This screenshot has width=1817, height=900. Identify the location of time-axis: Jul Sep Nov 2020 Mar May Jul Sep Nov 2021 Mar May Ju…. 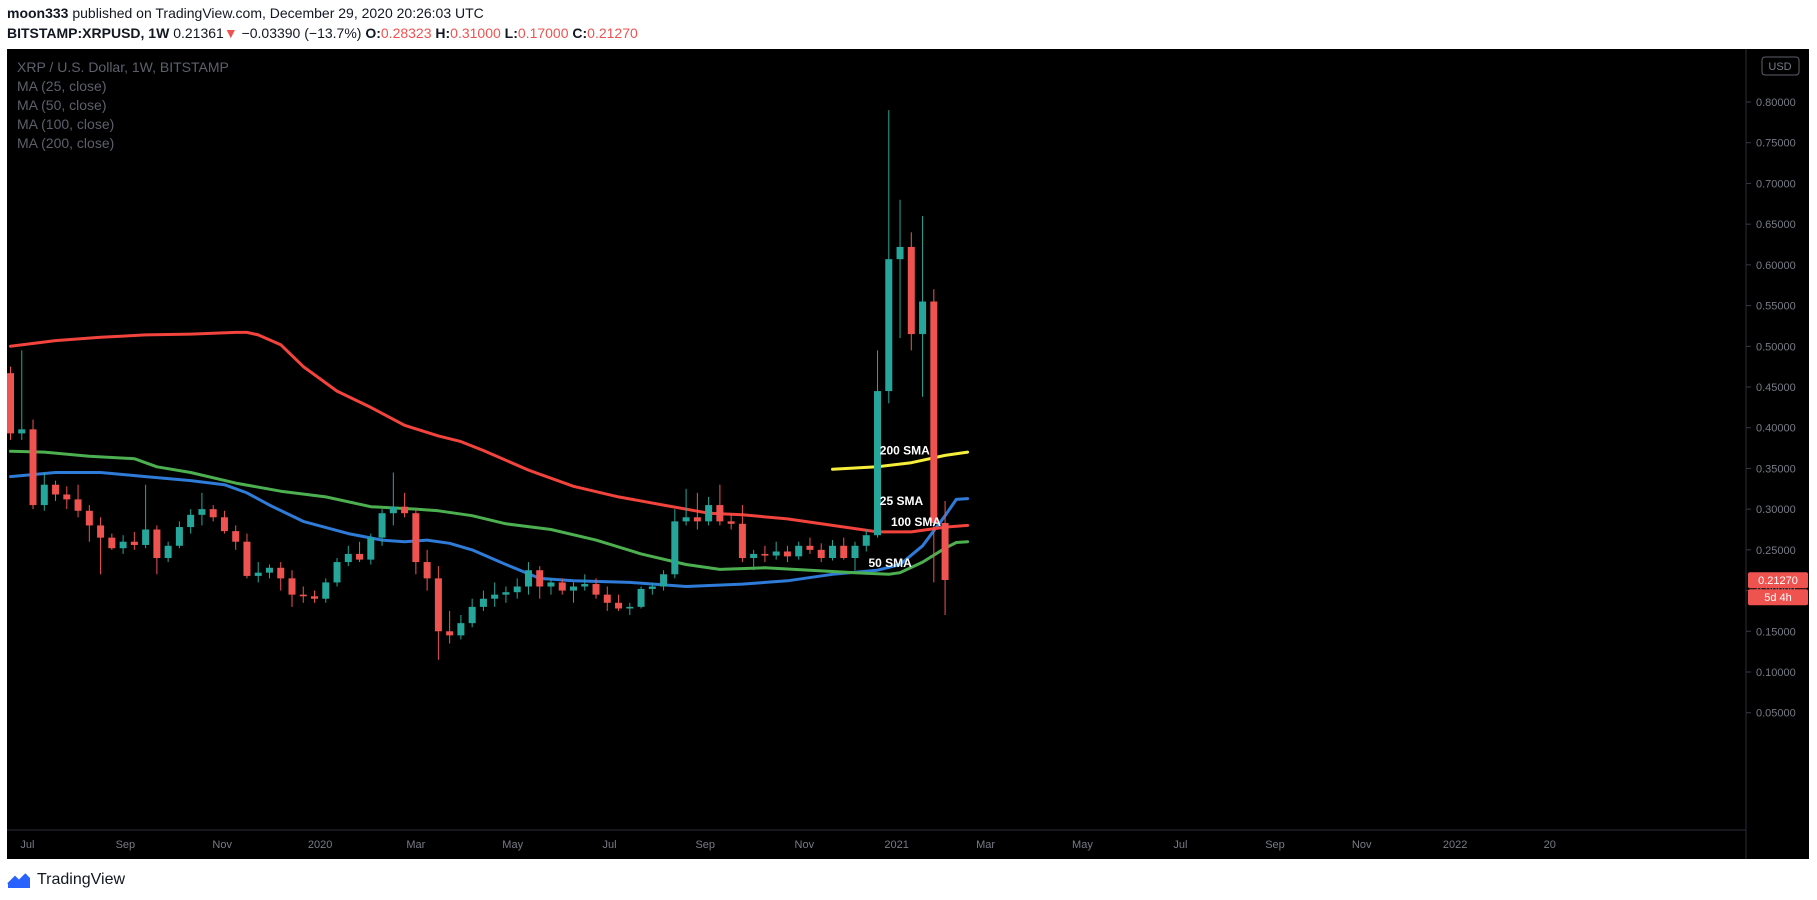
(876, 840).